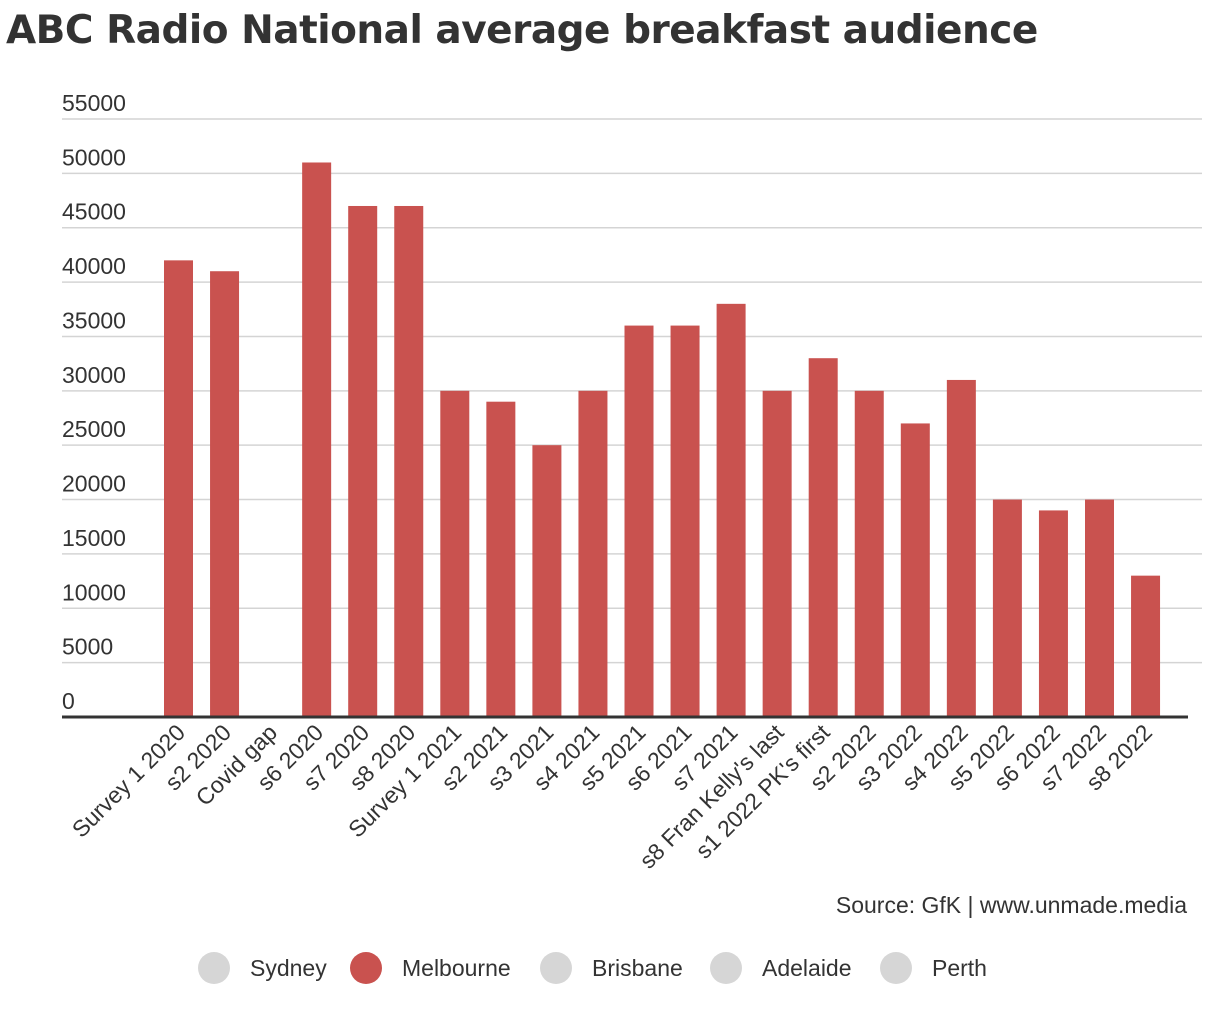  Describe the element at coordinates (94, 375) in the screenshot. I see `y-tick-label: 30000` at that location.